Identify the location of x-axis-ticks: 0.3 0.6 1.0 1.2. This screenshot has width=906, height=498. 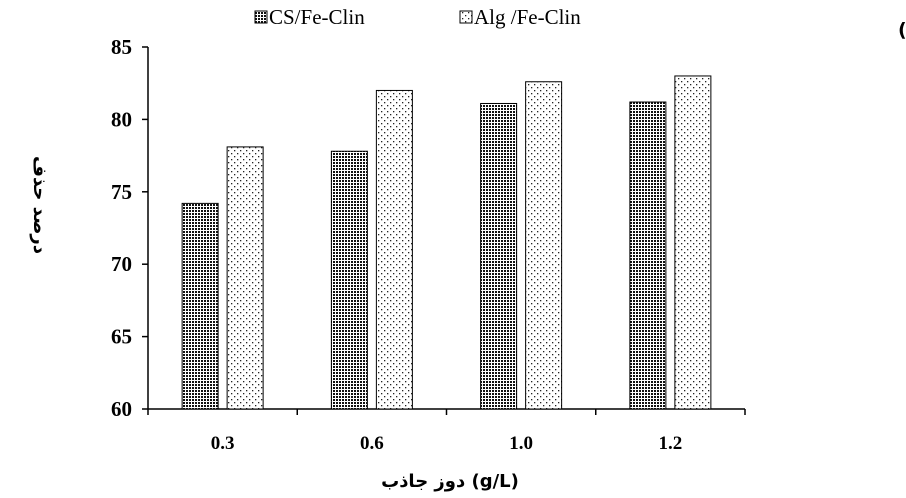
(446, 431).